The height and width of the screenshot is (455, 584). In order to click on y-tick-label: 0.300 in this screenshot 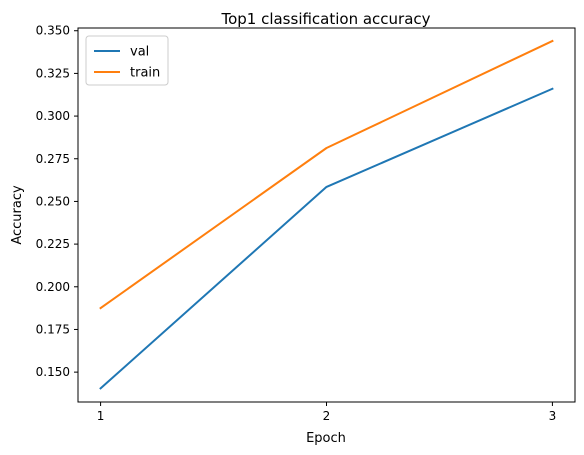, I will do `click(53, 116)`.